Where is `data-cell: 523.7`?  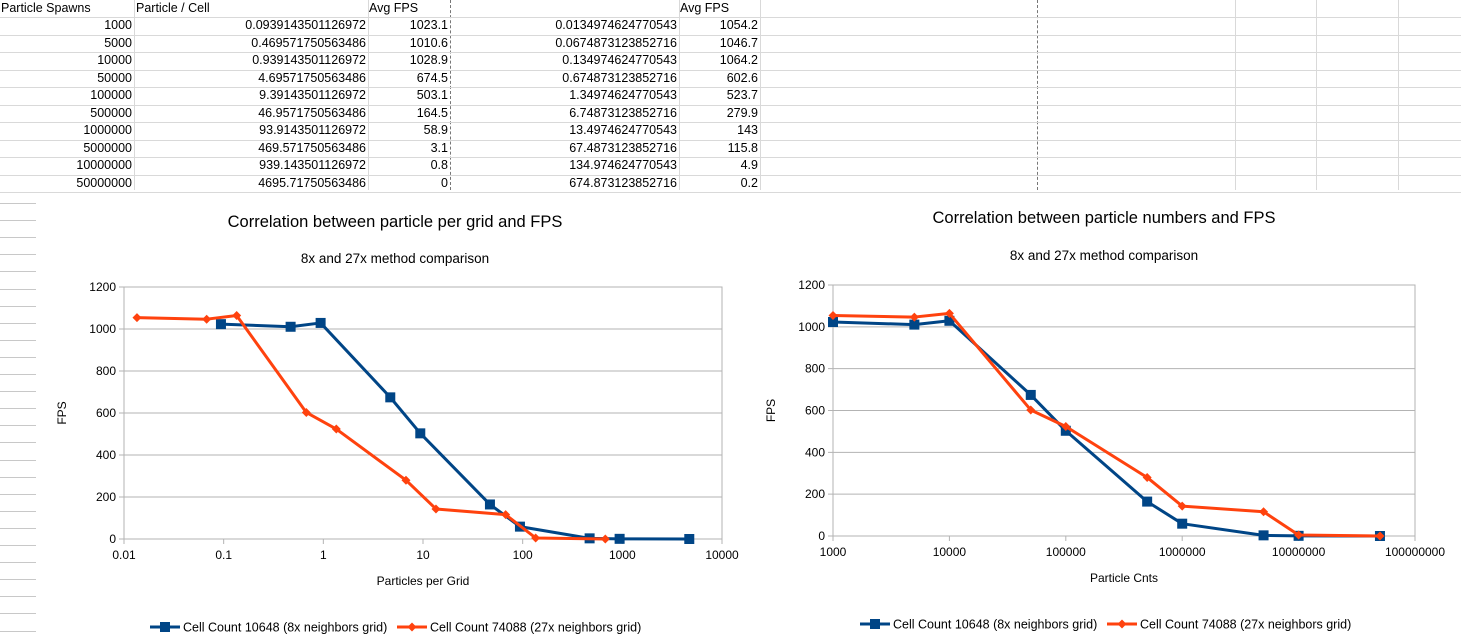
data-cell: 523.7 is located at coordinates (742, 95).